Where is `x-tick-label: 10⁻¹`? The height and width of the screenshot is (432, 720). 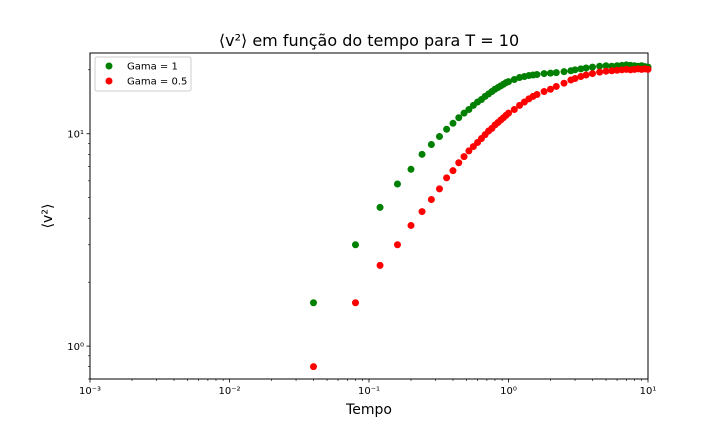
x-tick-label: 10⁻¹ is located at coordinates (369, 391).